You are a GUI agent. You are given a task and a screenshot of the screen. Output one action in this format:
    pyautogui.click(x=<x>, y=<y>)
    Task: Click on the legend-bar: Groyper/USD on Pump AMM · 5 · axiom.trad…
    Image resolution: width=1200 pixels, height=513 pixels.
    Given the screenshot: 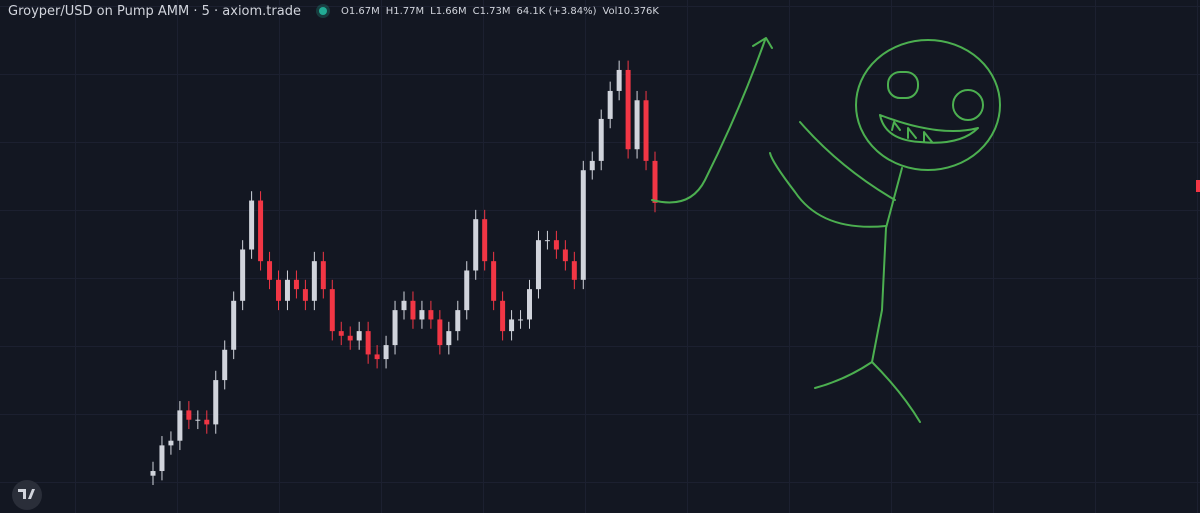 What is the action you would take?
    pyautogui.click(x=333, y=11)
    